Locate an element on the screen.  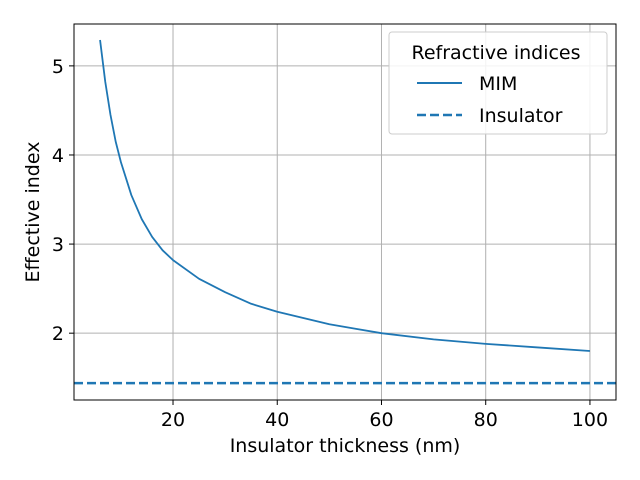
x-tick-label: 100 is located at coordinates (590, 420).